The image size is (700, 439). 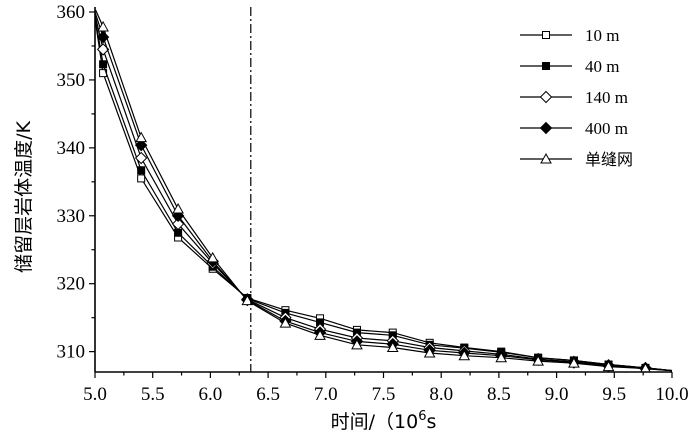 What do you see at coordinates (71, 284) in the screenshot?
I see `y-tick-label: 320` at bounding box center [71, 284].